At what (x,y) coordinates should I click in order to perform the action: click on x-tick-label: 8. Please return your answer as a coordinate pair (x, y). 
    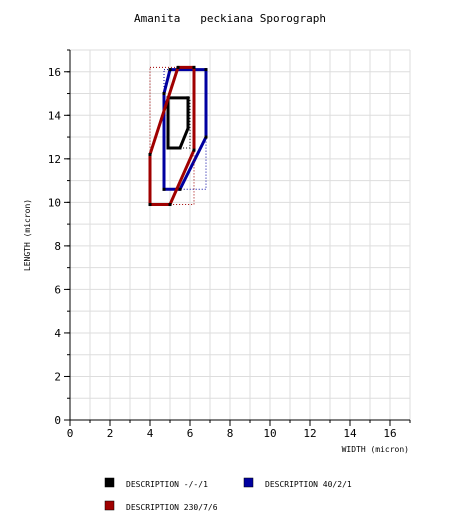
    Looking at the image, I should click on (230, 433).